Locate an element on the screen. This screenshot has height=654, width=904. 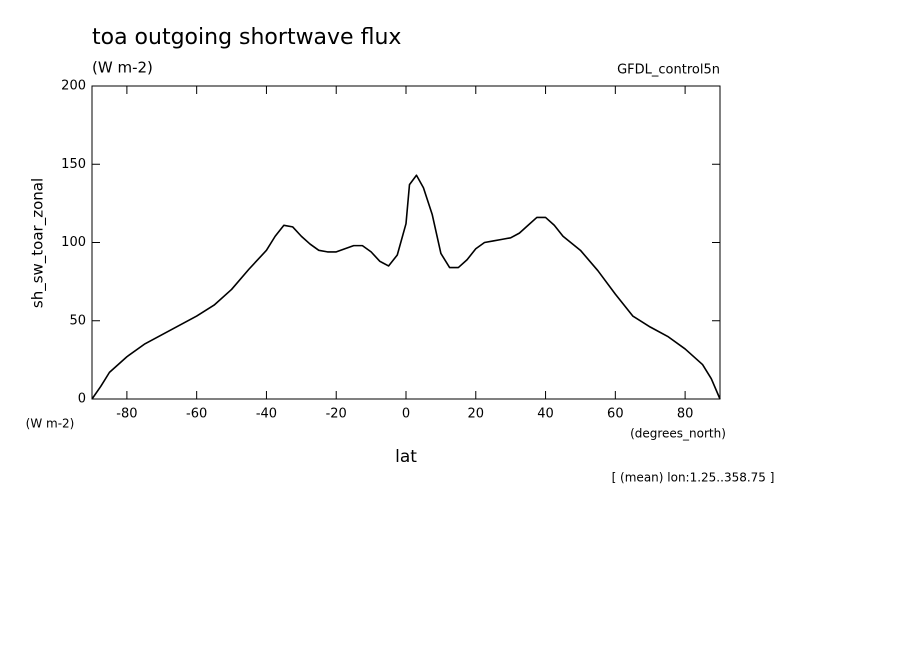
x-tick-label: 0 is located at coordinates (406, 414).